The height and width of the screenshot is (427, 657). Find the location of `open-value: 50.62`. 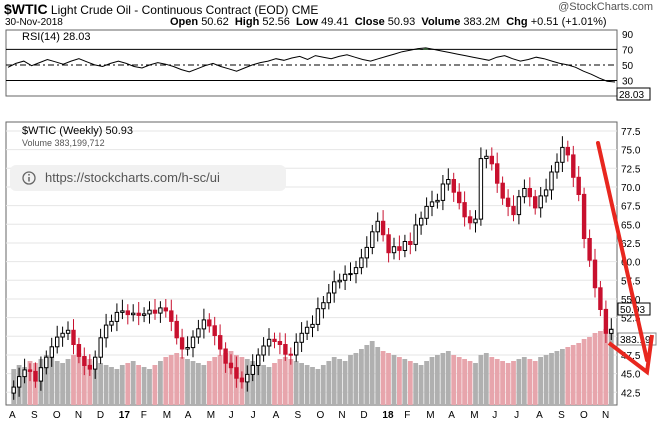

open-value: 50.62 is located at coordinates (215, 22).